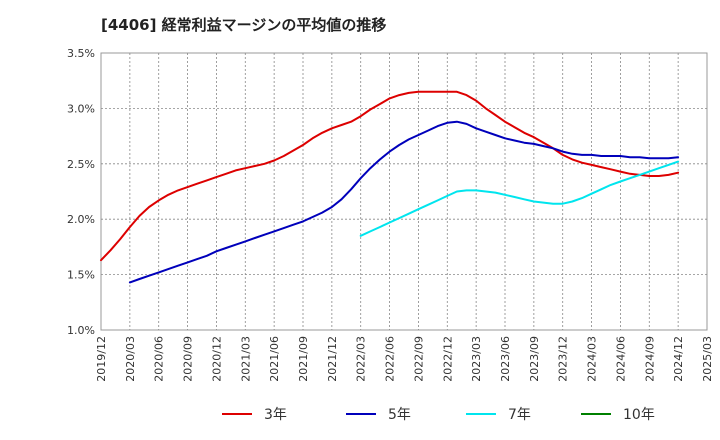 The width and height of the screenshot is (720, 440). Describe the element at coordinates (81, 164) in the screenshot. I see `y-tick-label: 2.5%` at that location.